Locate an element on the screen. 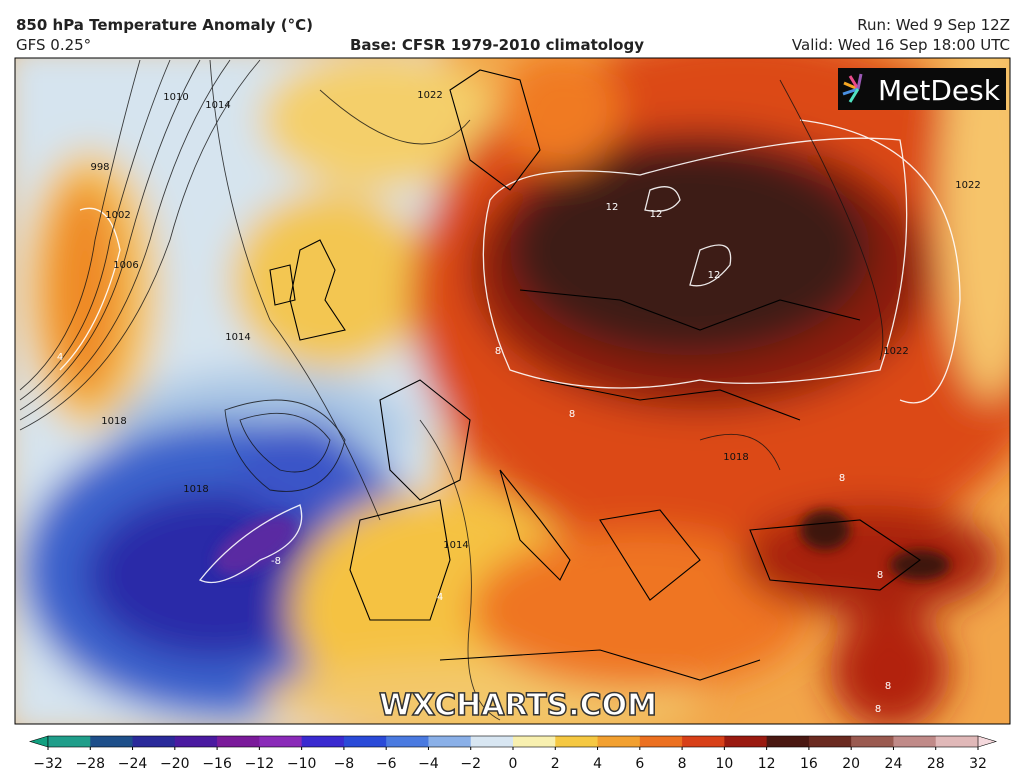 The height and width of the screenshot is (782, 1024). colorbar-label: 32 is located at coordinates (978, 764).